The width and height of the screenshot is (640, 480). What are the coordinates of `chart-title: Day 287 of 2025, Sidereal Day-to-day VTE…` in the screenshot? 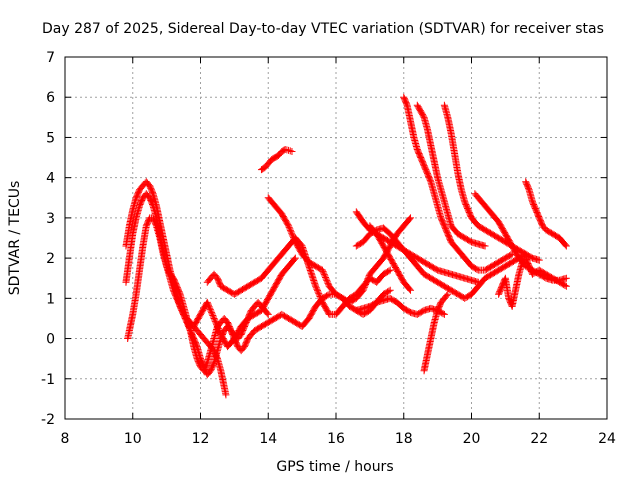 It's located at (323, 29).